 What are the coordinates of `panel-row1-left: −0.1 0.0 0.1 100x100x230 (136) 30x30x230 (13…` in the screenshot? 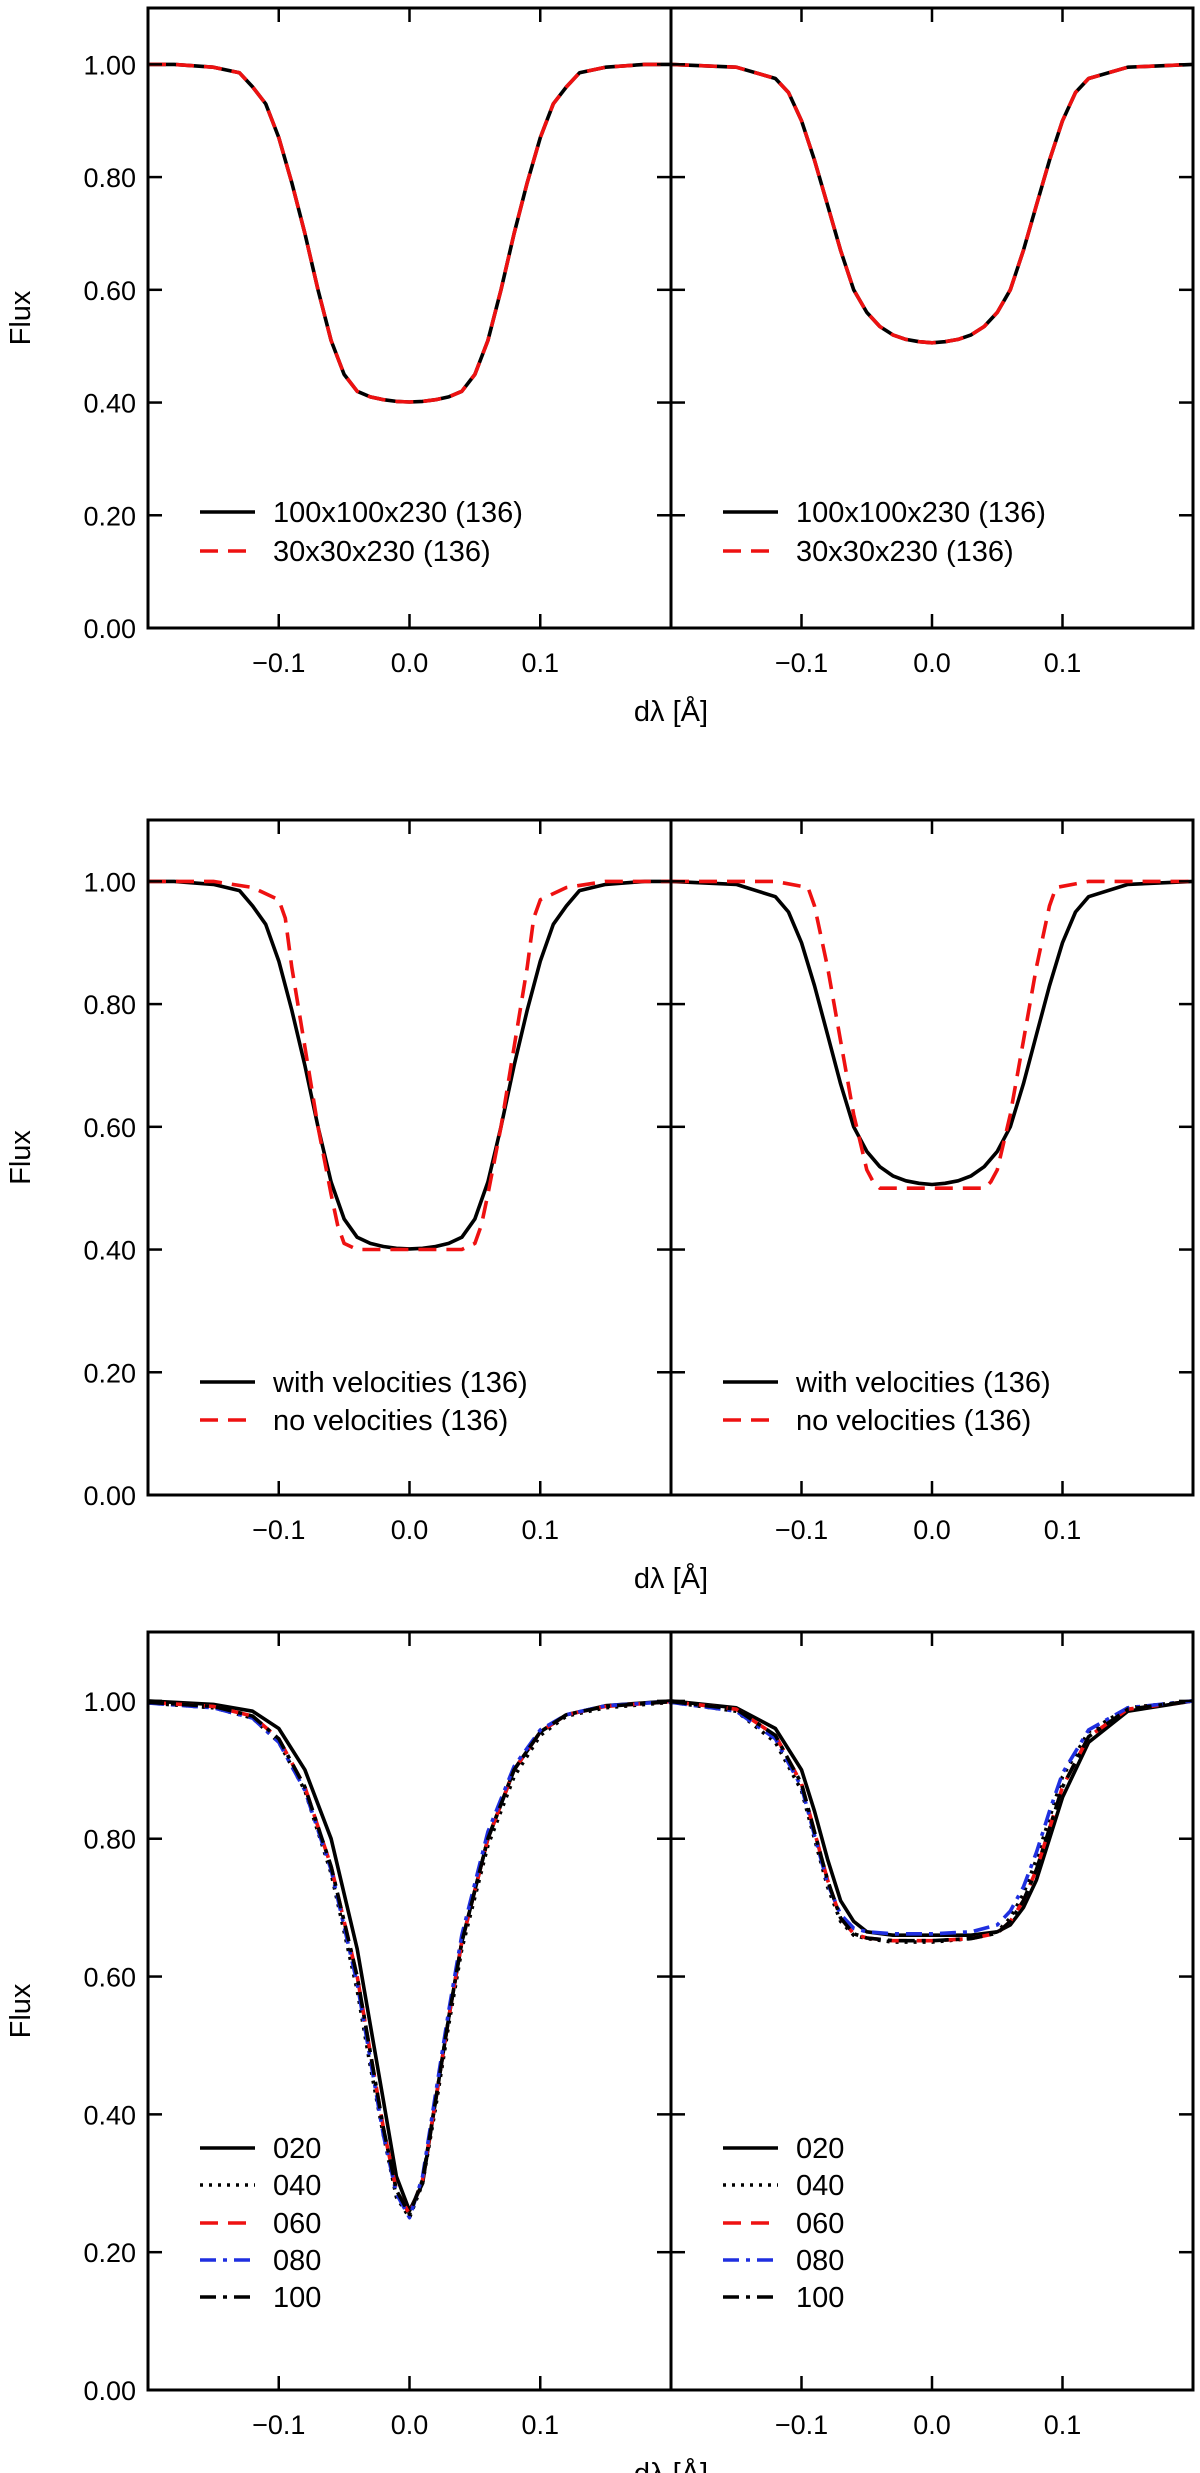 It's located at (409, 342).